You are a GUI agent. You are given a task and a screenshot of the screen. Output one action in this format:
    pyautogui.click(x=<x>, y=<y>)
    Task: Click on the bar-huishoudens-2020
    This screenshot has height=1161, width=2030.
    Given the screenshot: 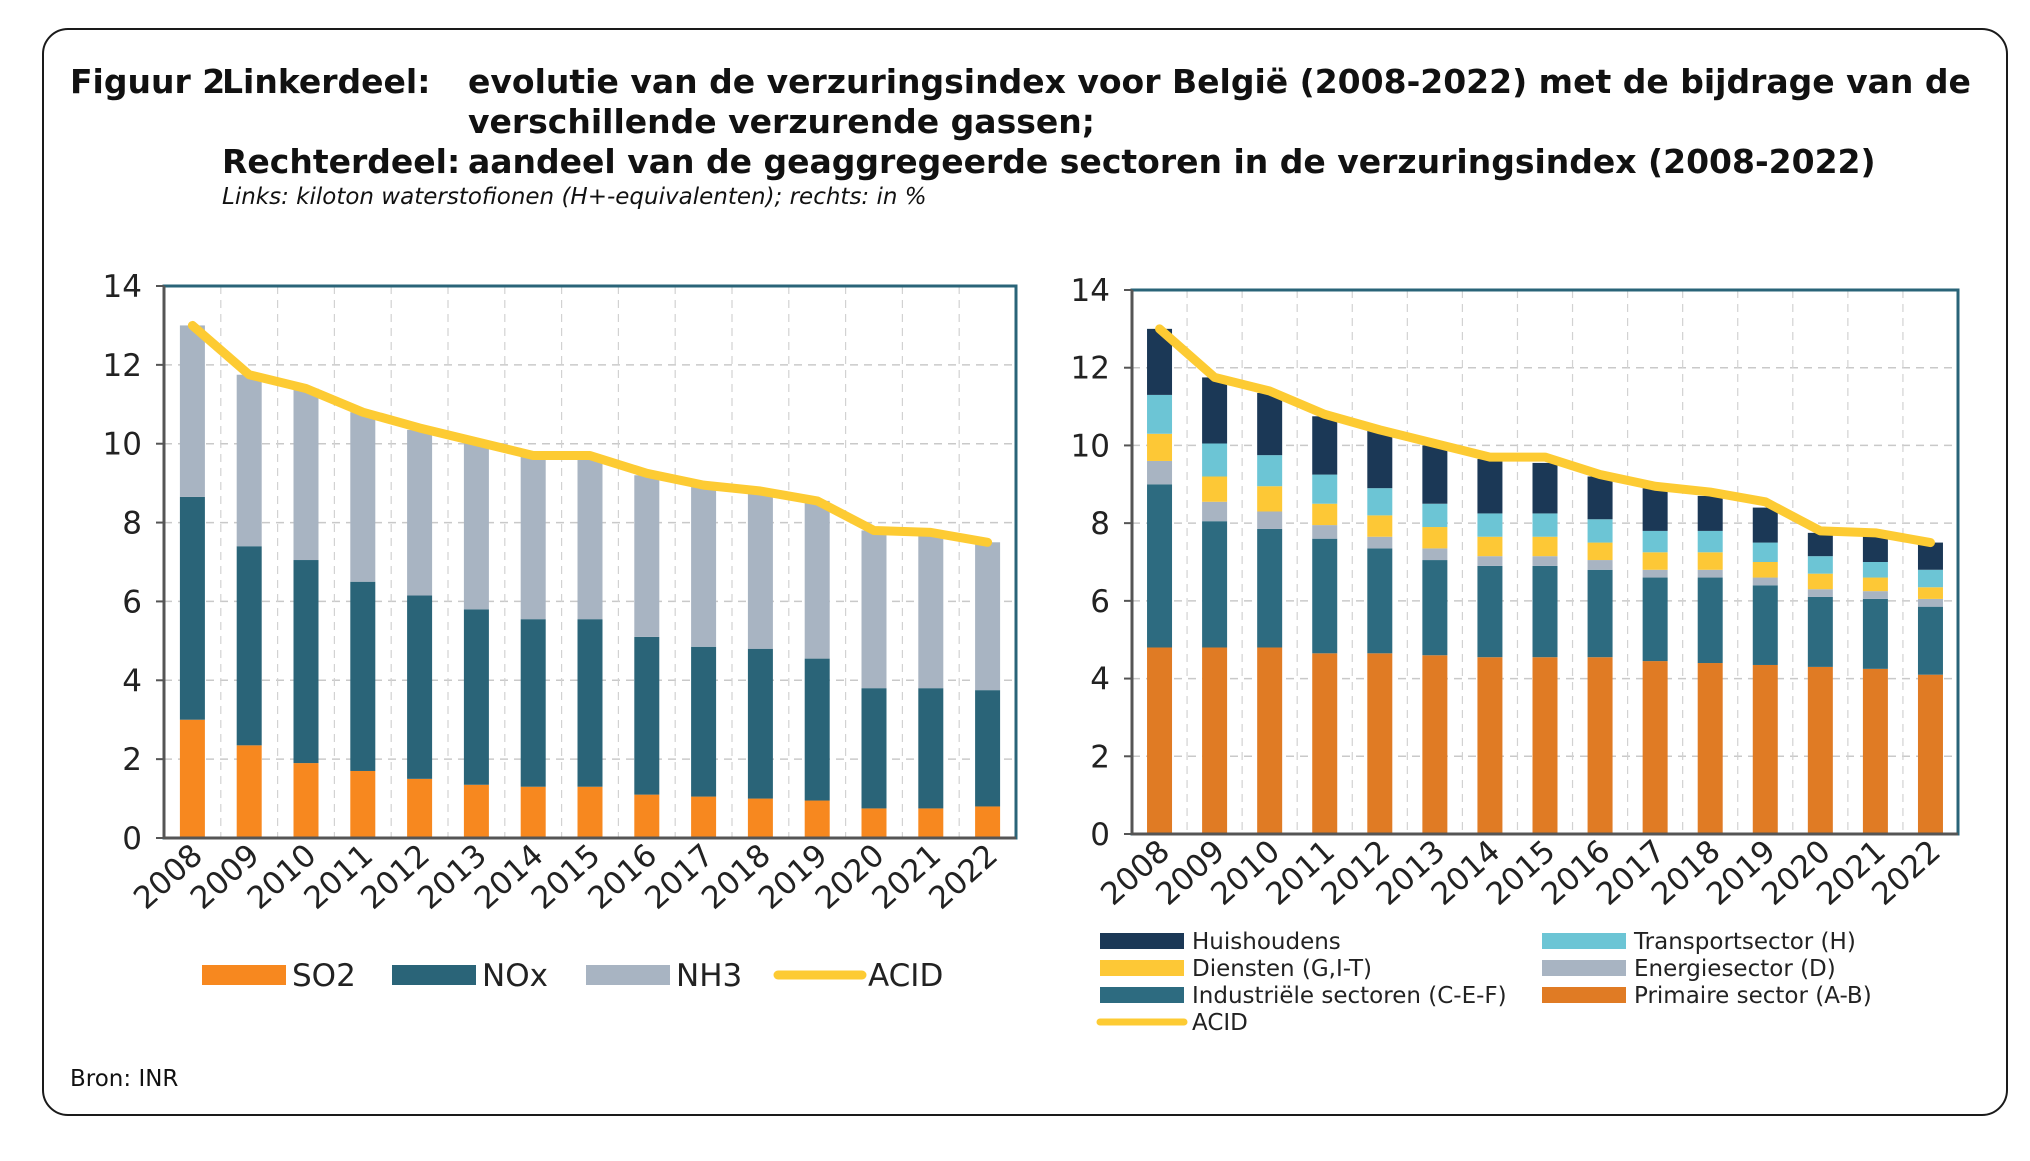 What is the action you would take?
    pyautogui.click(x=1820, y=544)
    